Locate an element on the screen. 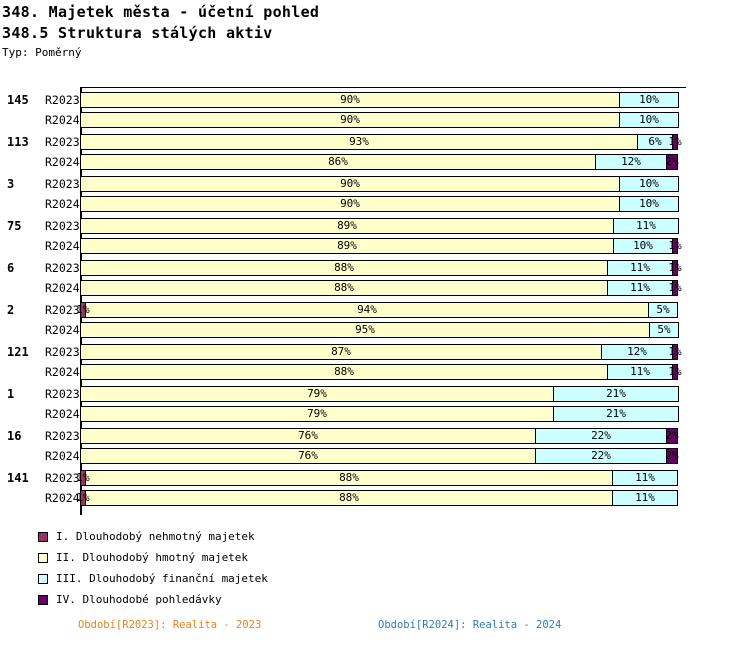 The height and width of the screenshot is (662, 750). y-axis-line is located at coordinates (81, 301).